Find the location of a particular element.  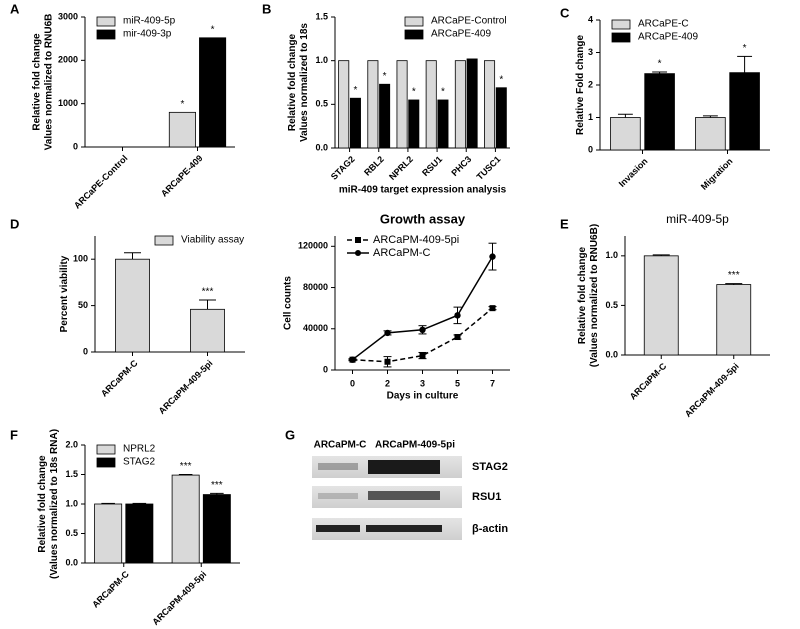

legend-label: mir-409-3p is located at coordinates (147, 34).